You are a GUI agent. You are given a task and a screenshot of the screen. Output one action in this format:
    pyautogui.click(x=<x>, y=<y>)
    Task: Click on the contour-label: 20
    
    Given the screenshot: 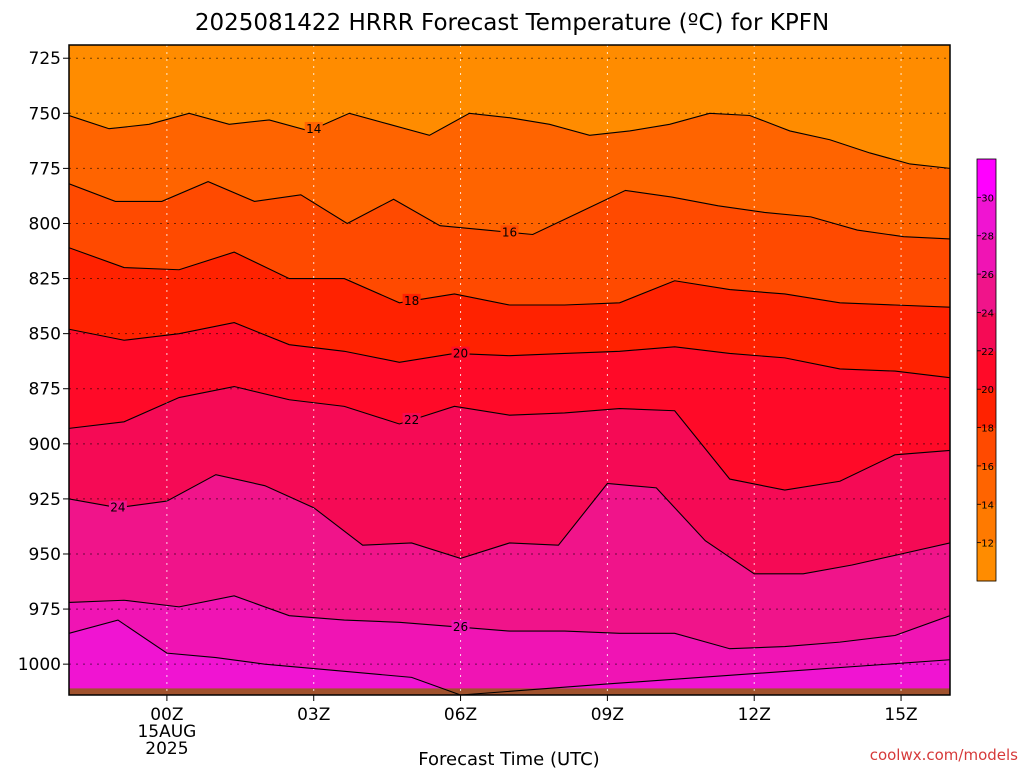 What is the action you would take?
    pyautogui.click(x=460, y=354)
    